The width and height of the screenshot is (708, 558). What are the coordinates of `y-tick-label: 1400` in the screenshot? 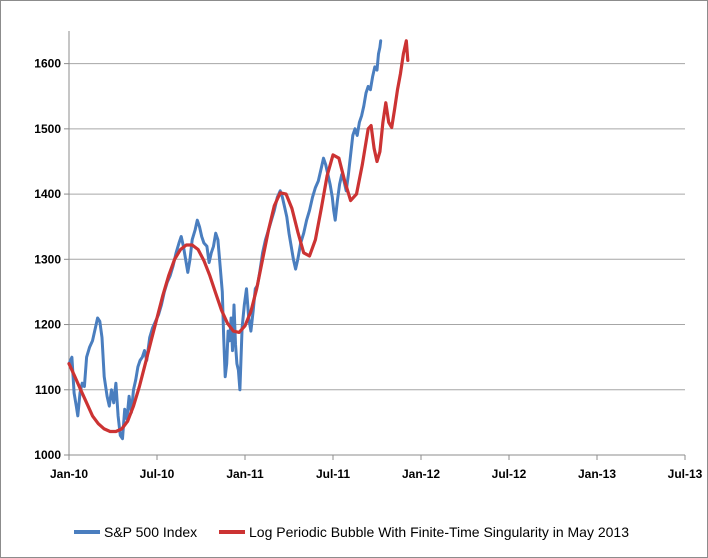 It's located at (47, 194).